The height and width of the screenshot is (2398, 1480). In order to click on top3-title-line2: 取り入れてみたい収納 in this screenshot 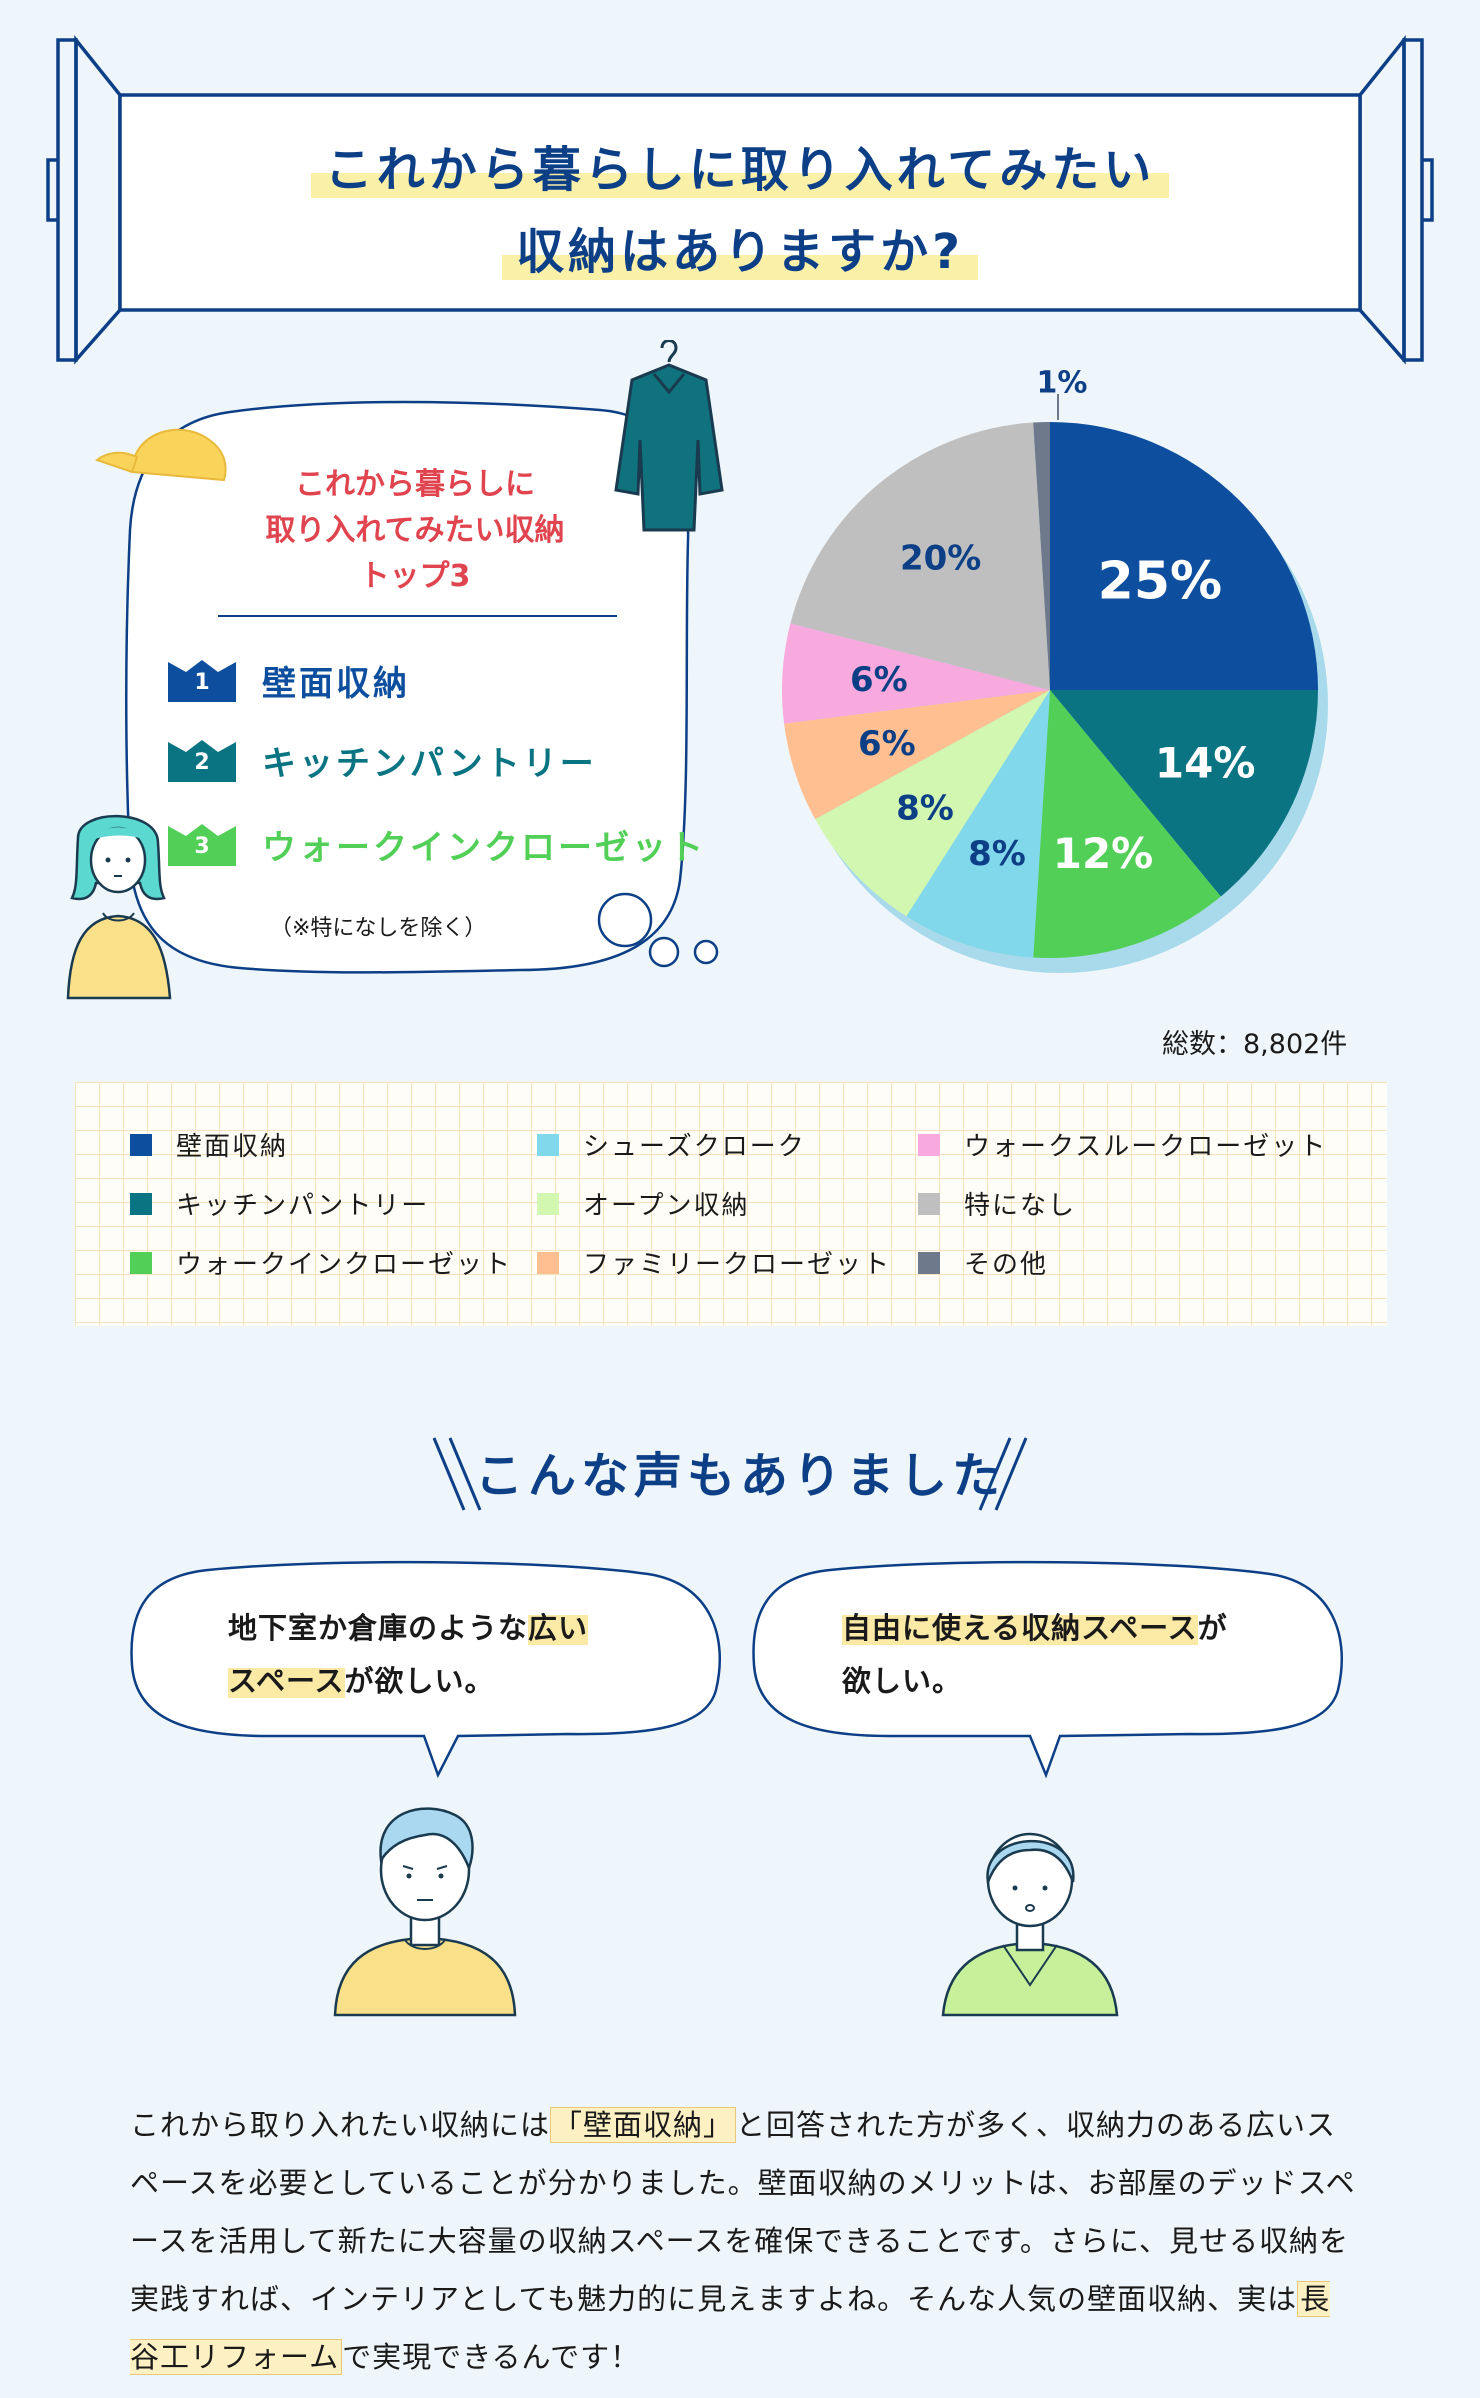, I will do `click(415, 530)`.